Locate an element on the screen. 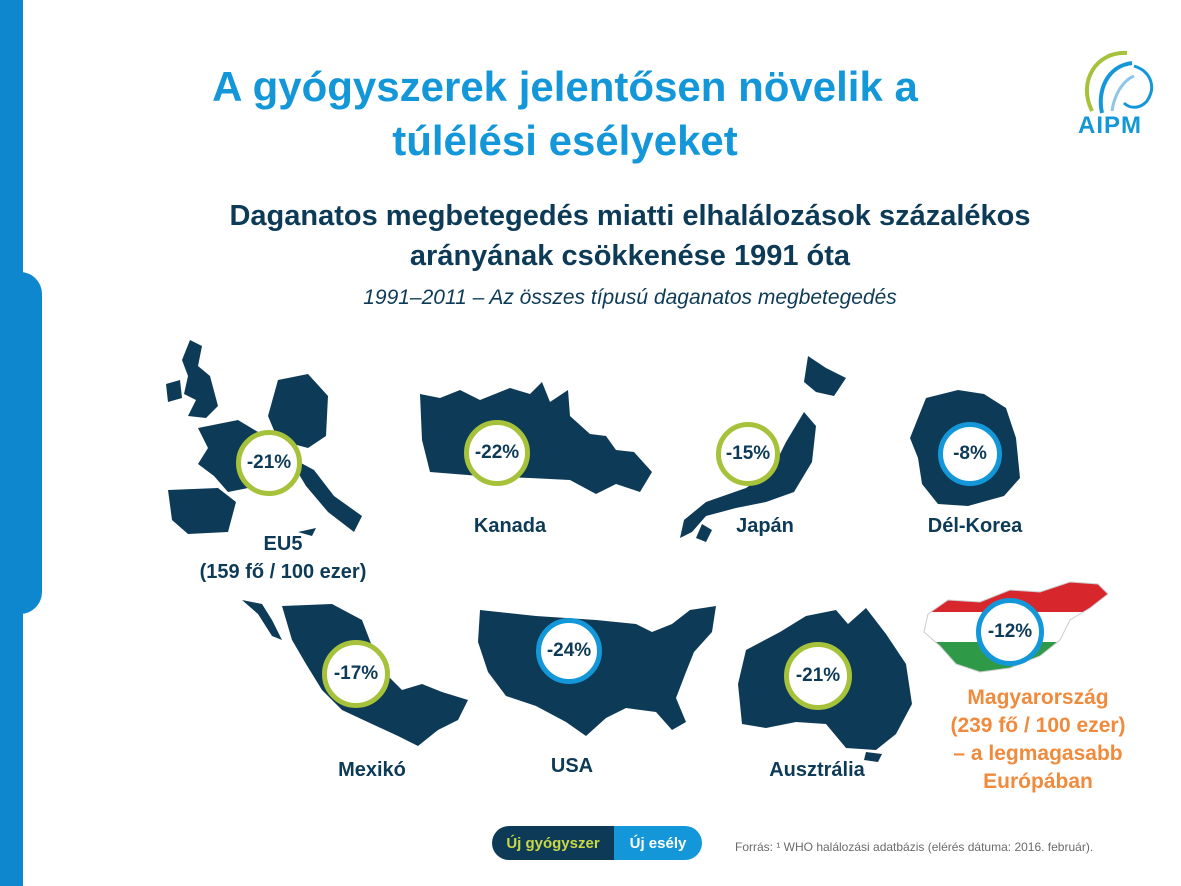 This screenshot has width=1181, height=886. sidebar-tab is located at coordinates (21, 443).